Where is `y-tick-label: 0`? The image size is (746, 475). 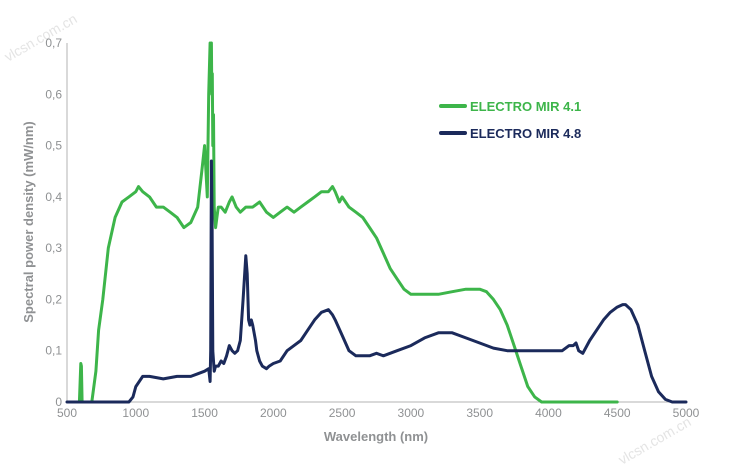 y-tick-label: 0 is located at coordinates (58, 402).